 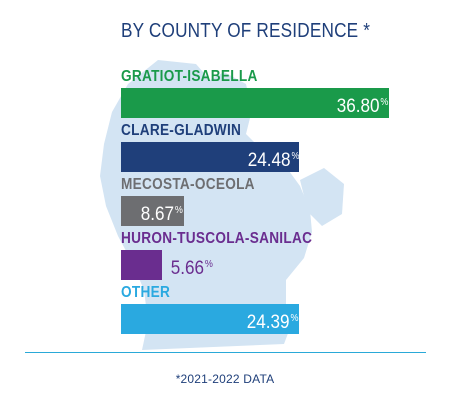 I want to click on category-label: CLARE-GLADWIN, so click(x=181, y=130).